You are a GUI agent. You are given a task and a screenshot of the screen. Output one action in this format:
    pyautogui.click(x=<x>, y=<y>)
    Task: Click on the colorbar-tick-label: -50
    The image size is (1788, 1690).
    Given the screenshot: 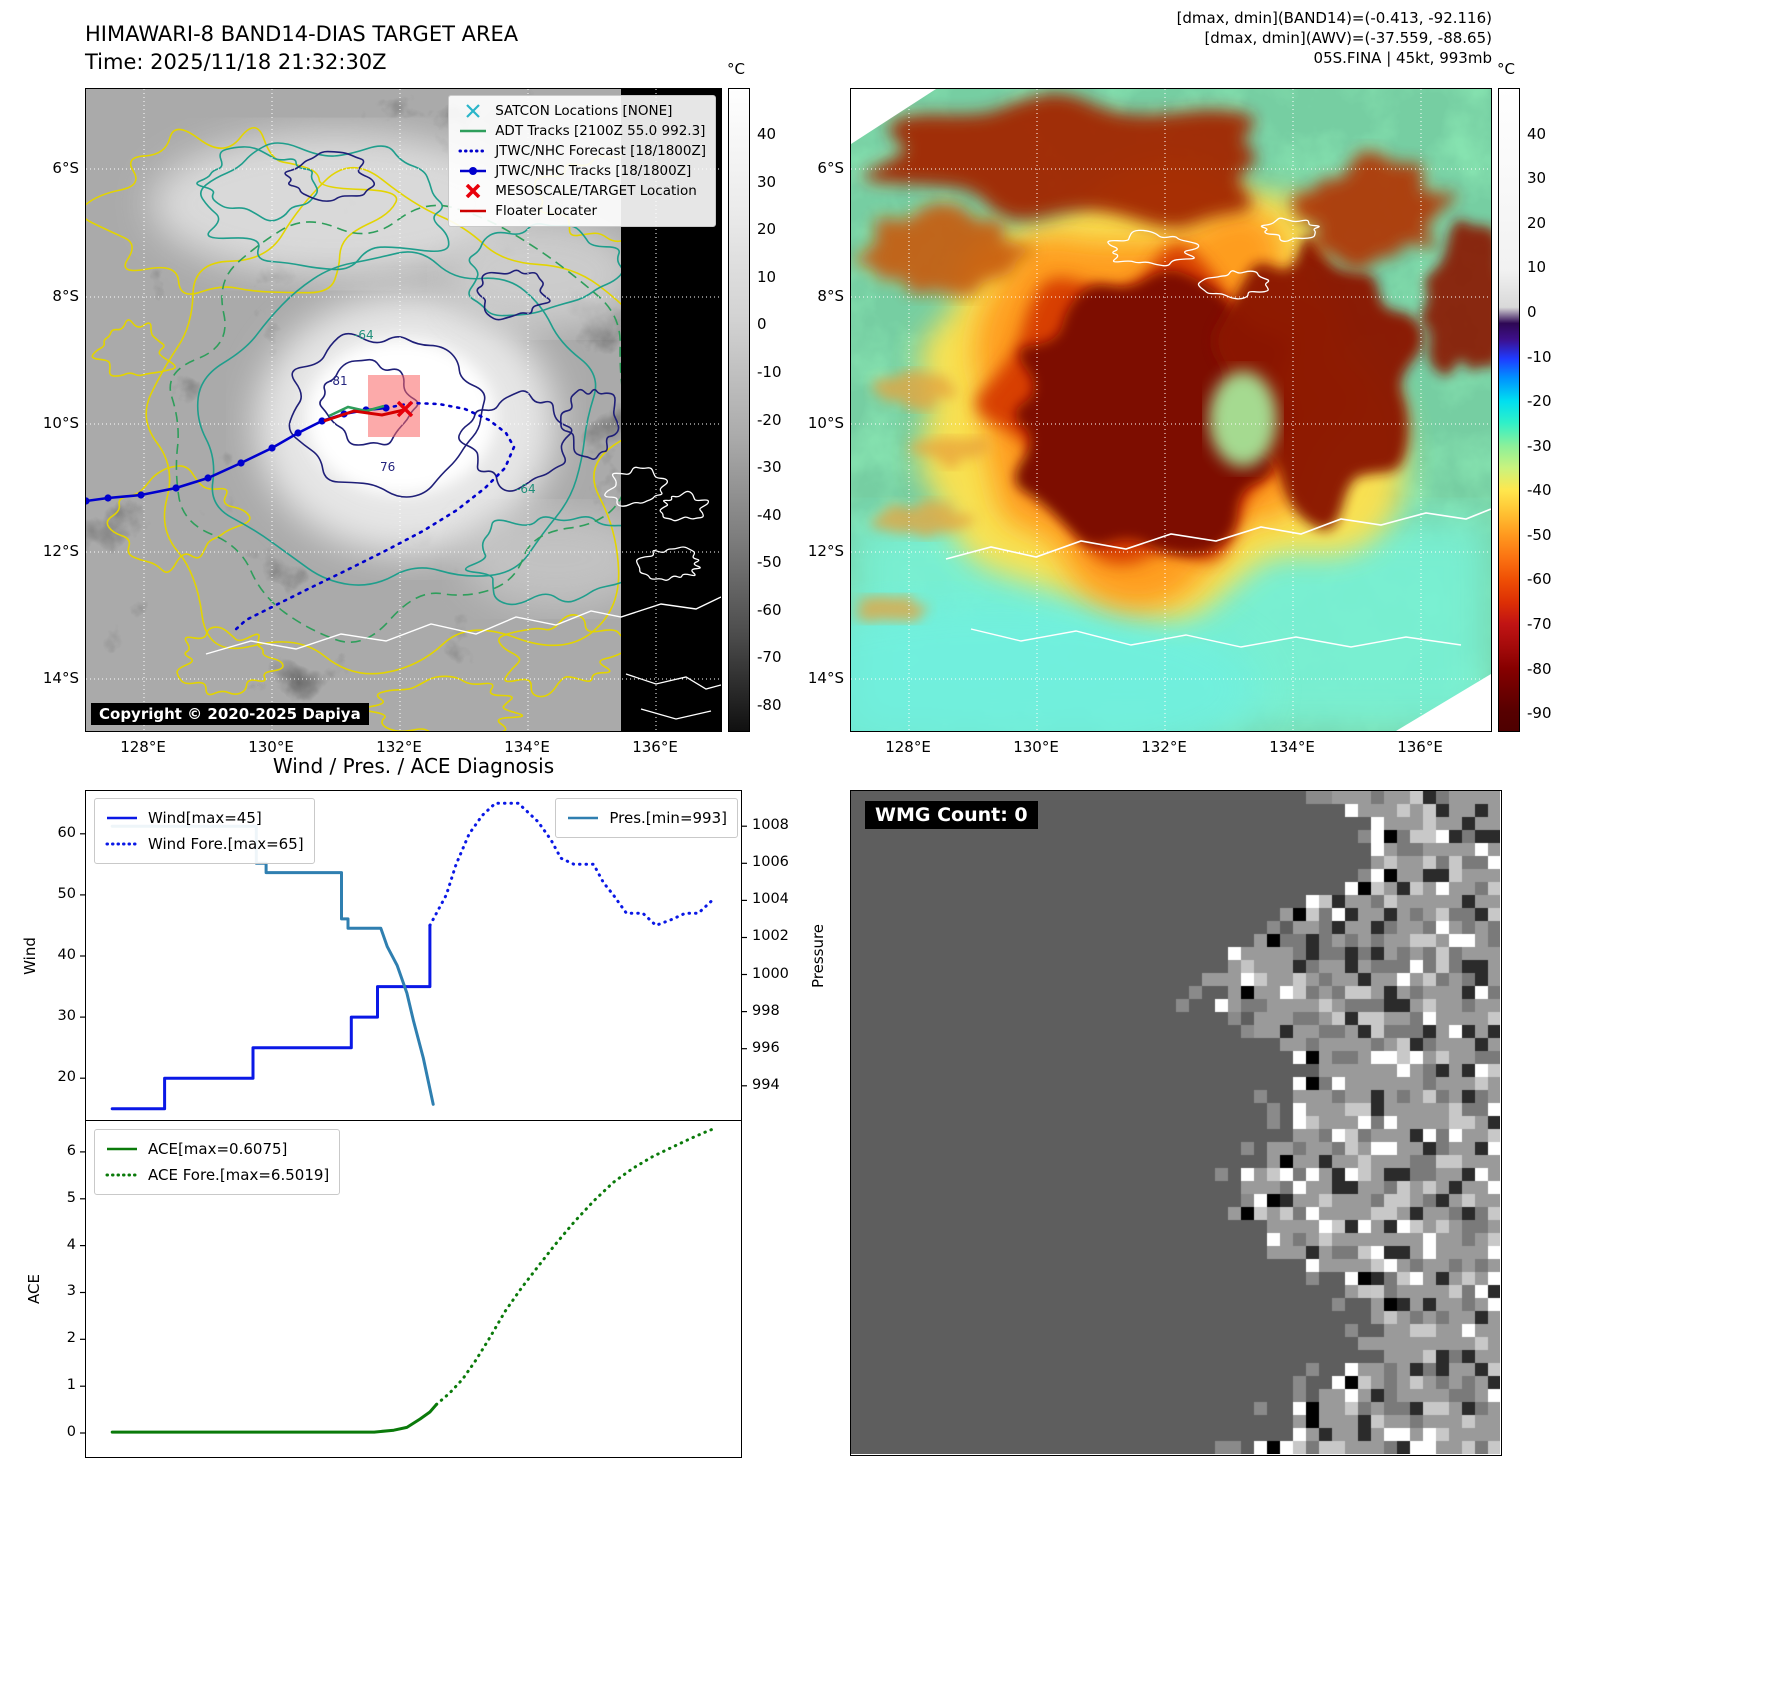 What is the action you would take?
    pyautogui.click(x=769, y=562)
    